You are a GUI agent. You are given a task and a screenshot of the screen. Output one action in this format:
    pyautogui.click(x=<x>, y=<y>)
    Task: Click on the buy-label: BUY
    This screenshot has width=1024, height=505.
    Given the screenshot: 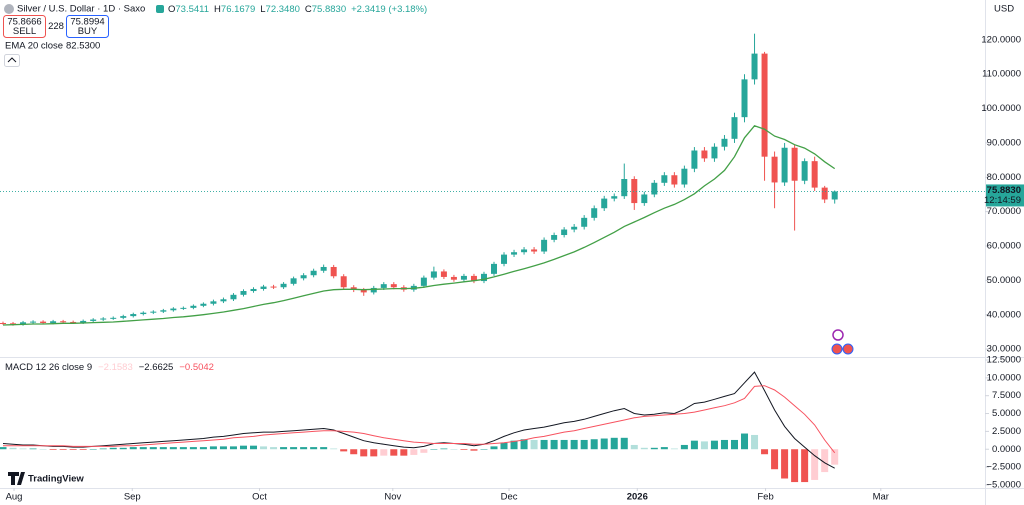 What is the action you would take?
    pyautogui.click(x=88, y=31)
    